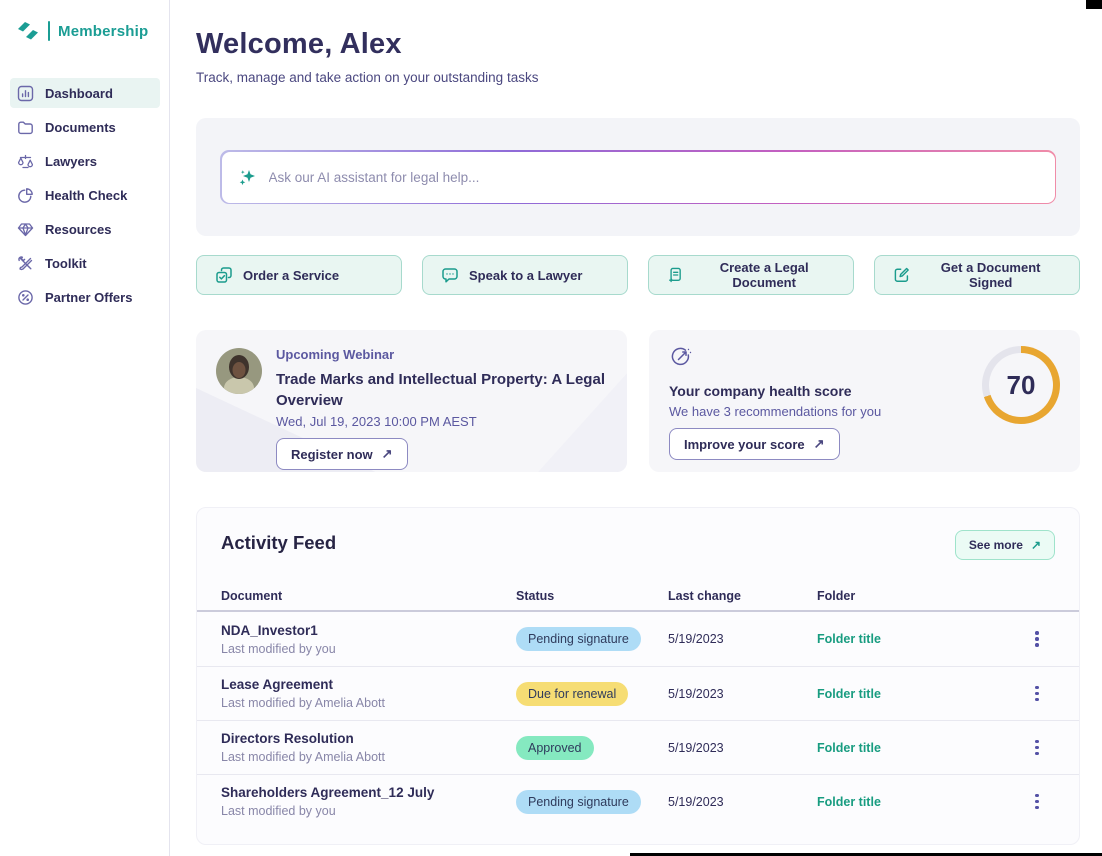 This screenshot has height=856, width=1102. I want to click on see-more-button: See more ↗, so click(1004, 545).